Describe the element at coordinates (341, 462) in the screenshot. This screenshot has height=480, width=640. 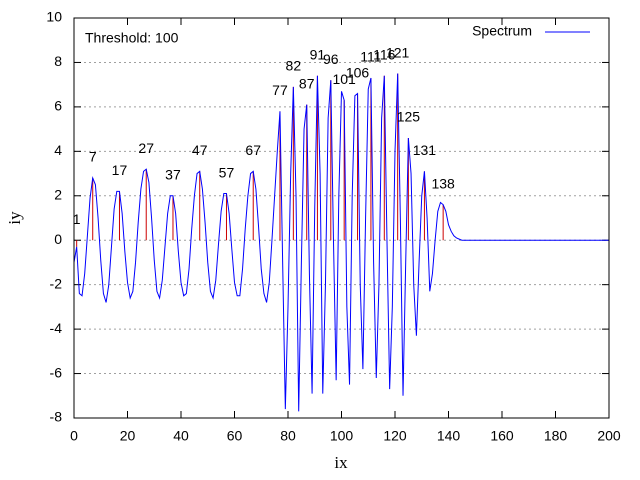
I see `x-axis-label: ix` at that location.